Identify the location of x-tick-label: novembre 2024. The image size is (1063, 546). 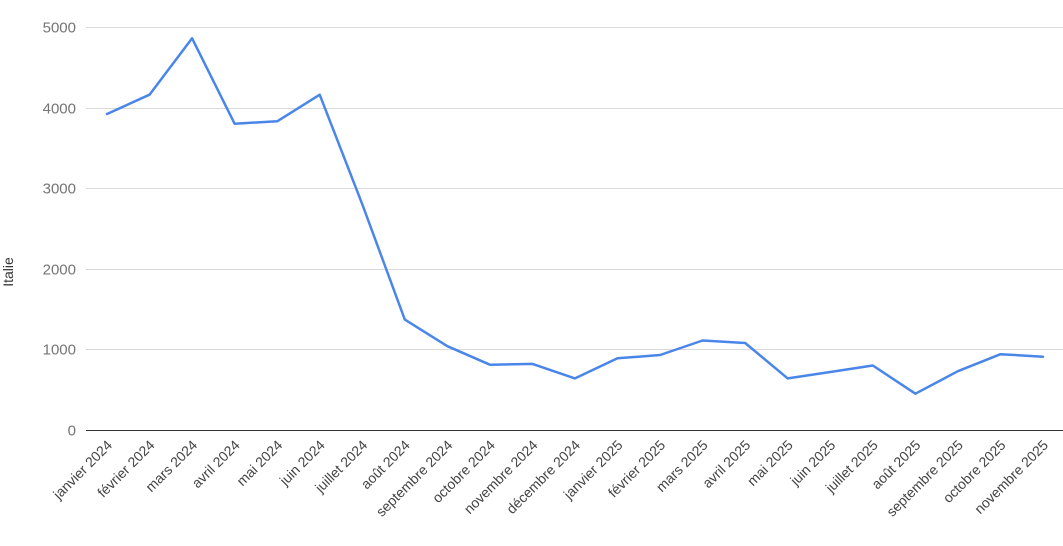
(501, 477).